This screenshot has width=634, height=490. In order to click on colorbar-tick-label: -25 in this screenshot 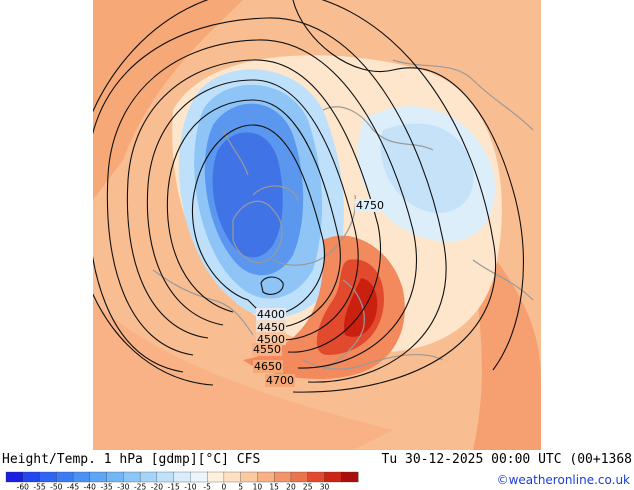, I will do `click(140, 486)`.